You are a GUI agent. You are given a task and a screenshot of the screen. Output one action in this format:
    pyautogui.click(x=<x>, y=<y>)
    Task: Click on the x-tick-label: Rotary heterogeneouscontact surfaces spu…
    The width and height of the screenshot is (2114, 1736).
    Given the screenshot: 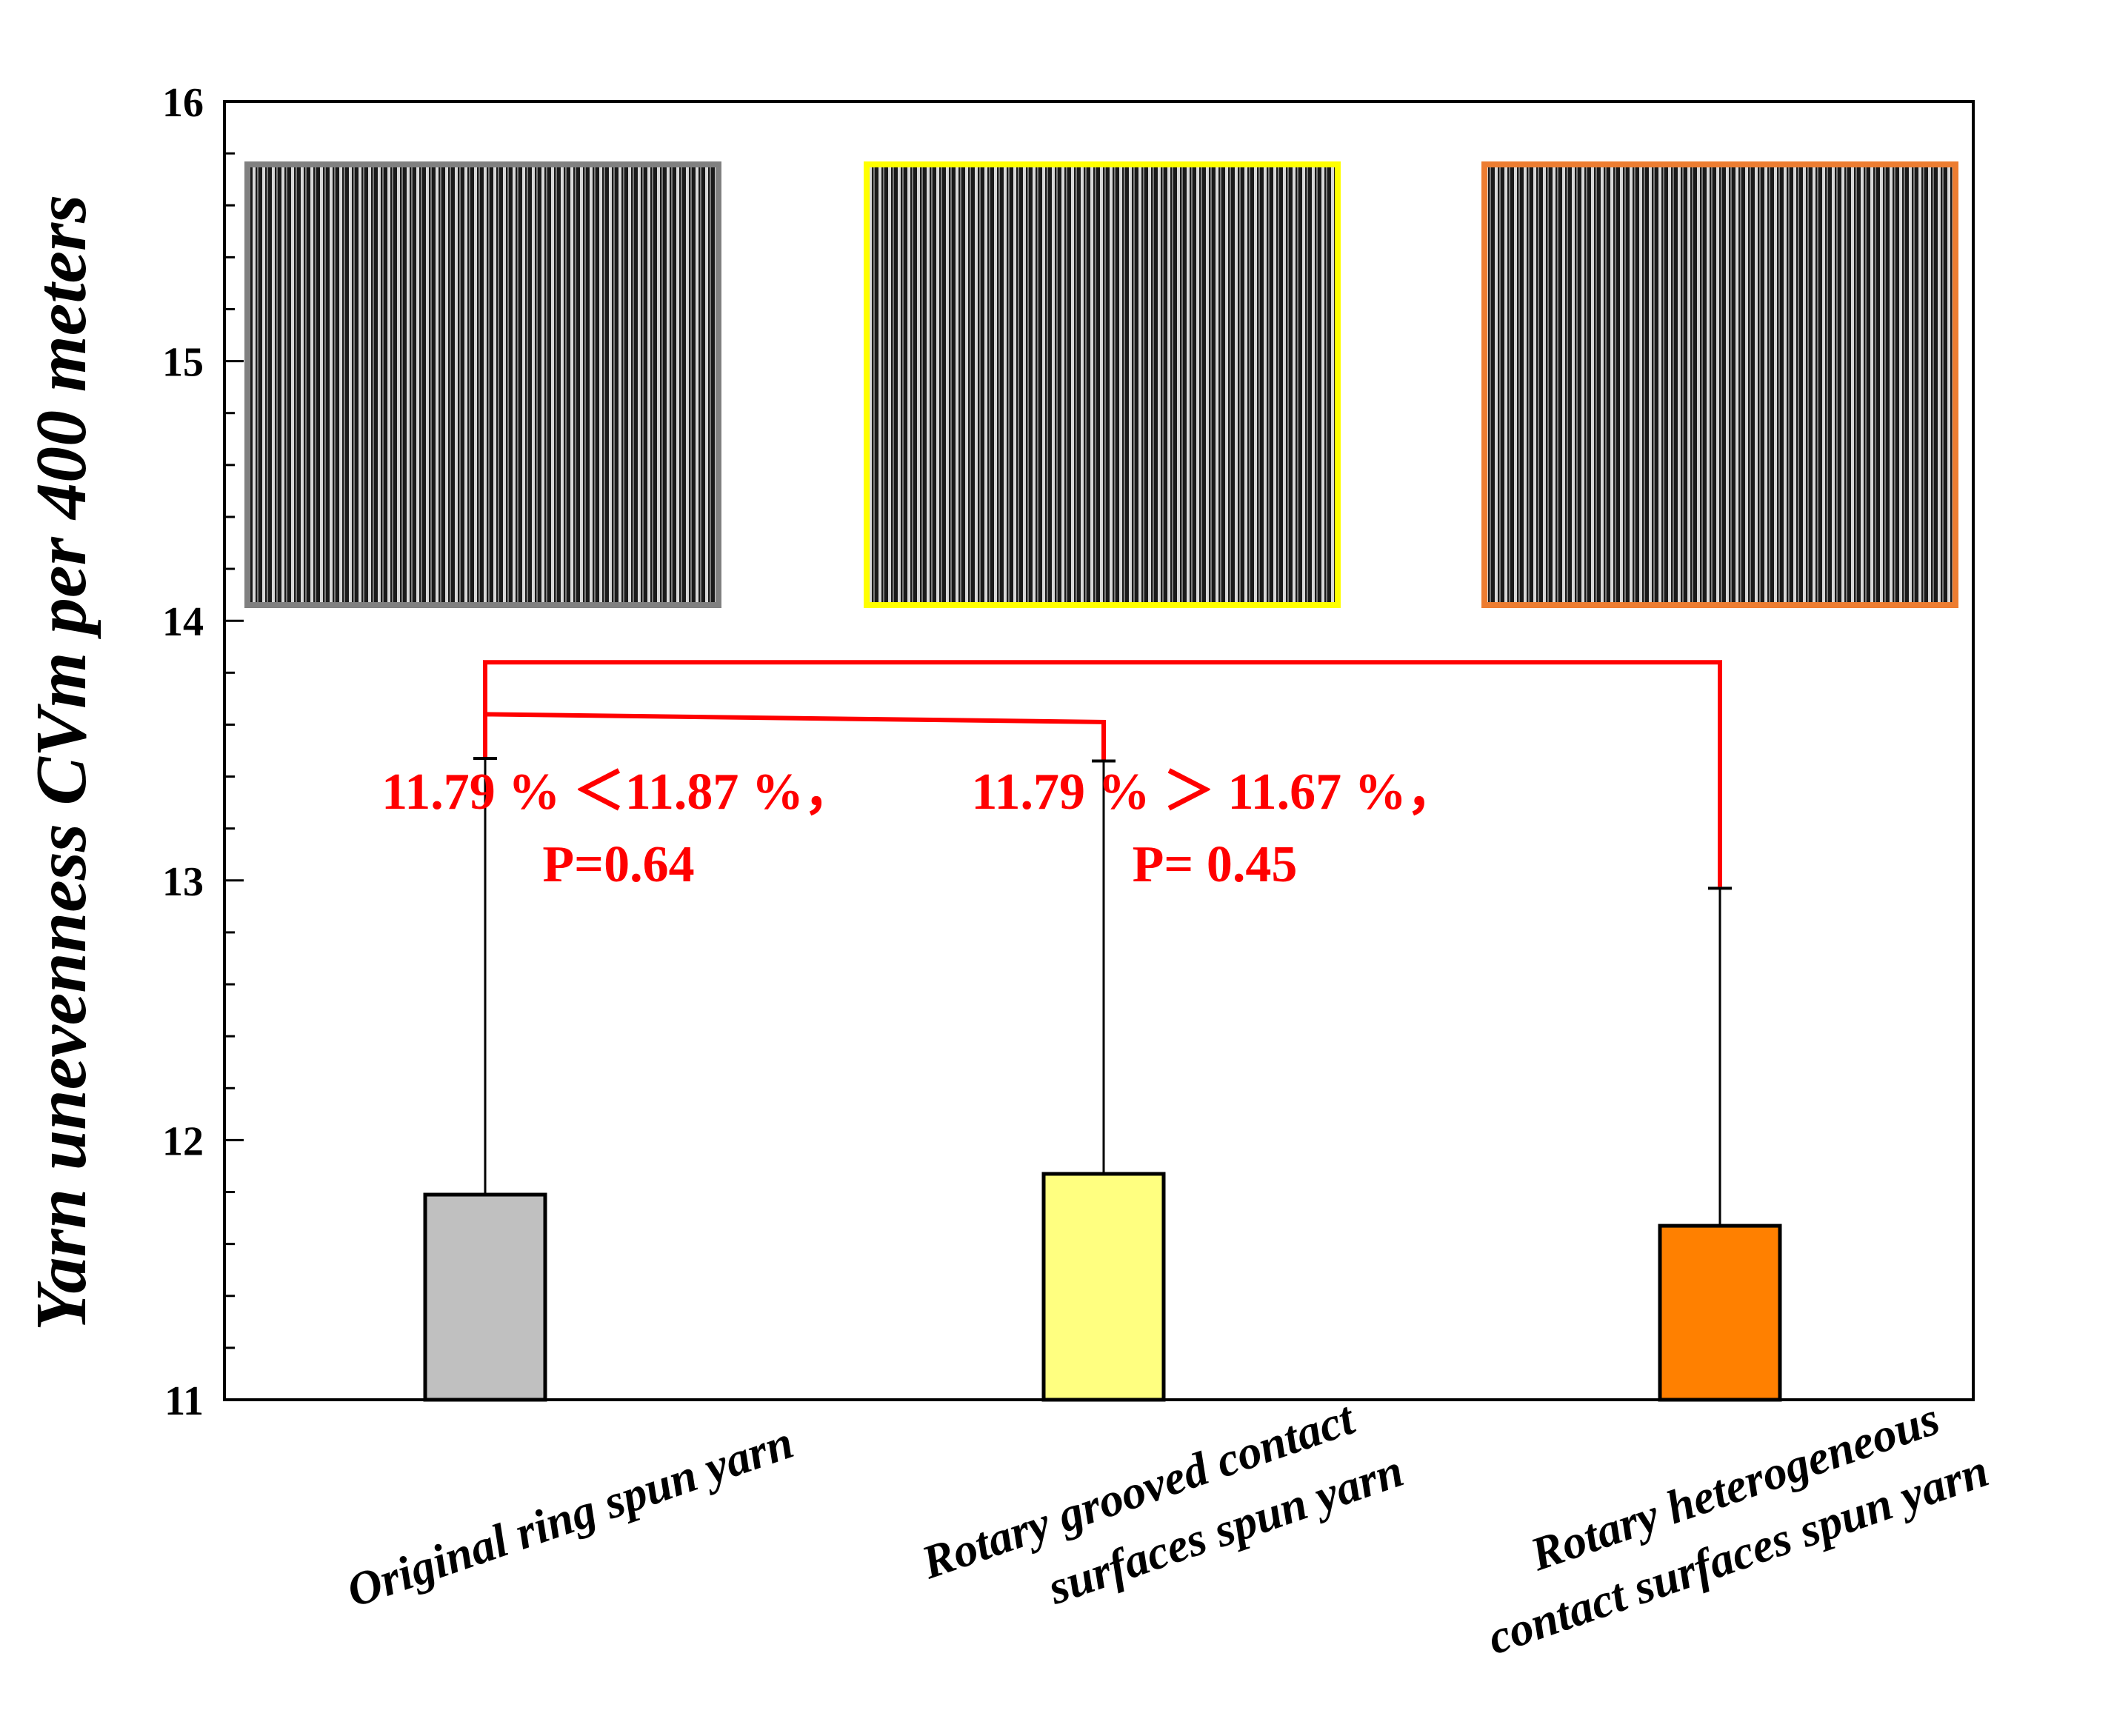 What is the action you would take?
    pyautogui.click(x=1728, y=1523)
    